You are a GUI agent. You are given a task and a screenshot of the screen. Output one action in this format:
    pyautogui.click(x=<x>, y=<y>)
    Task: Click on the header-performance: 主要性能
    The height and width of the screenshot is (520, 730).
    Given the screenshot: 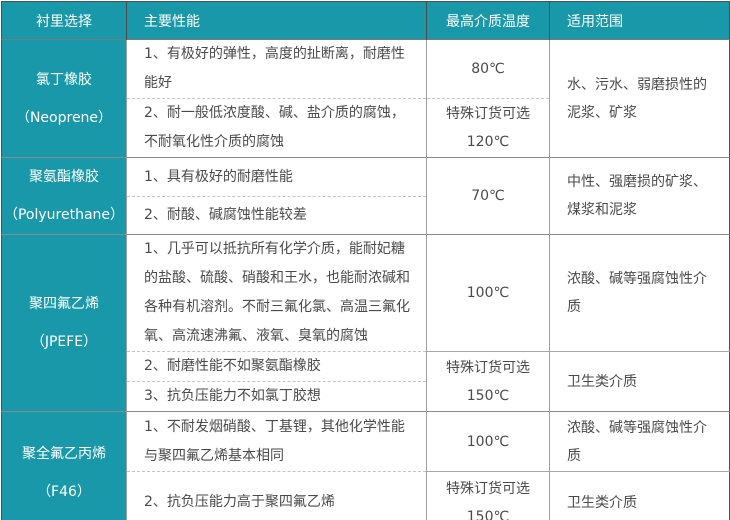 What is the action you would take?
    pyautogui.click(x=276, y=20)
    